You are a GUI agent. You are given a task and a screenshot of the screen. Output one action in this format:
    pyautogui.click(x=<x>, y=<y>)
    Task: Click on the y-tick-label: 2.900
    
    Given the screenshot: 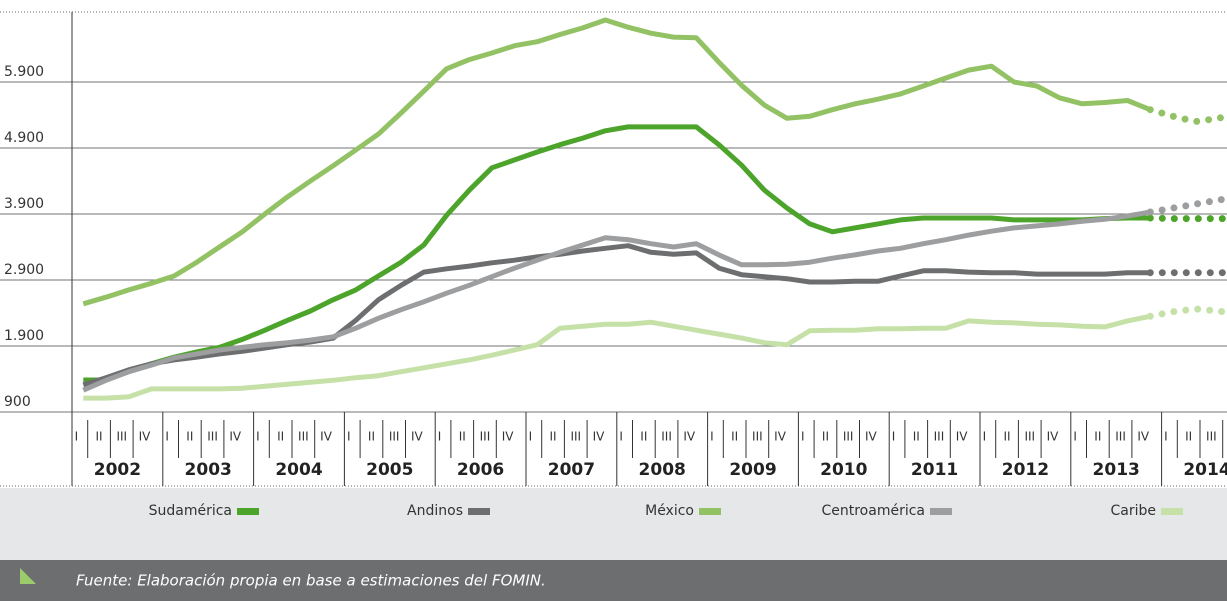 What is the action you would take?
    pyautogui.click(x=24, y=270)
    